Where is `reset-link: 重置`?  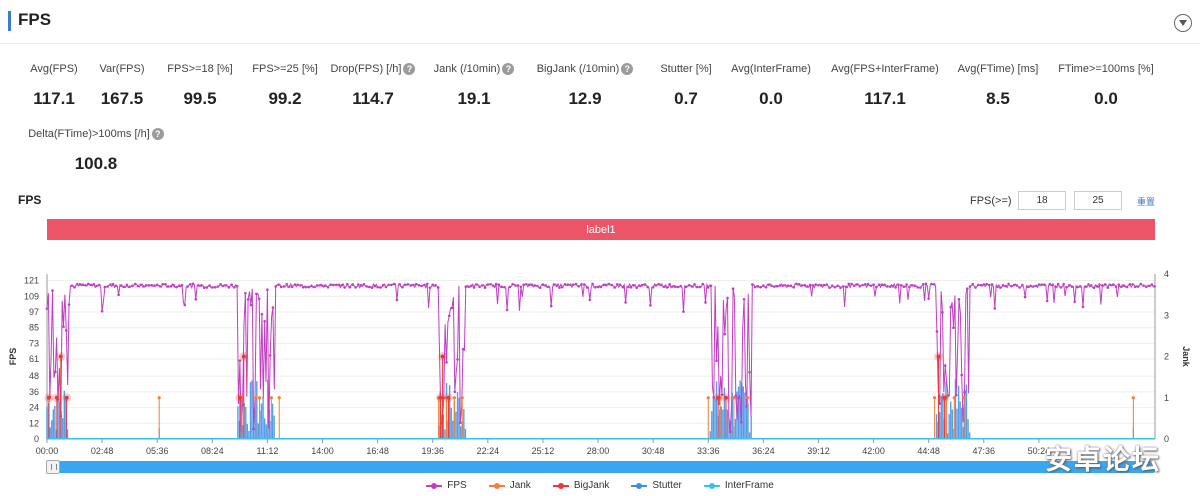 reset-link: 重置 is located at coordinates (1146, 202).